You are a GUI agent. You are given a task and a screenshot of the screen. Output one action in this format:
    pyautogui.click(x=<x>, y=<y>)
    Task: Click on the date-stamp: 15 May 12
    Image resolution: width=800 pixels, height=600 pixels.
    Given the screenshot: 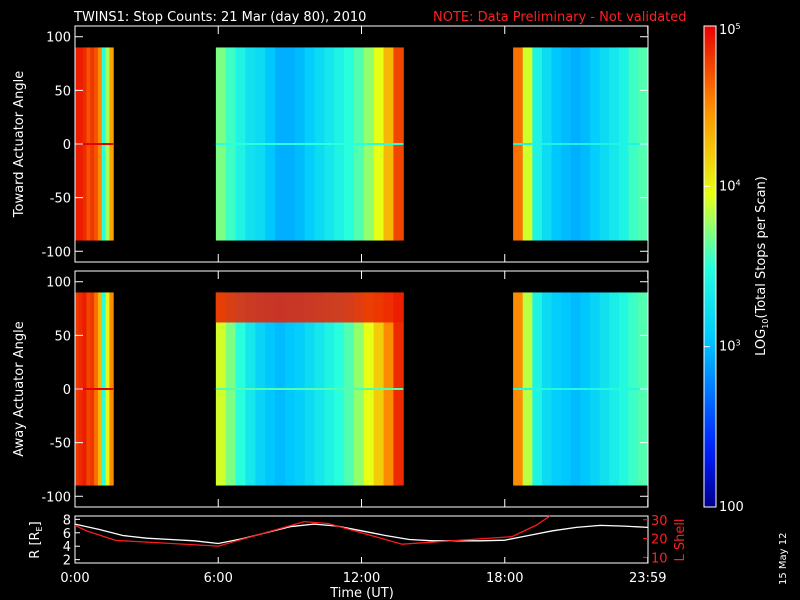 What is the action you would take?
    pyautogui.click(x=783, y=559)
    